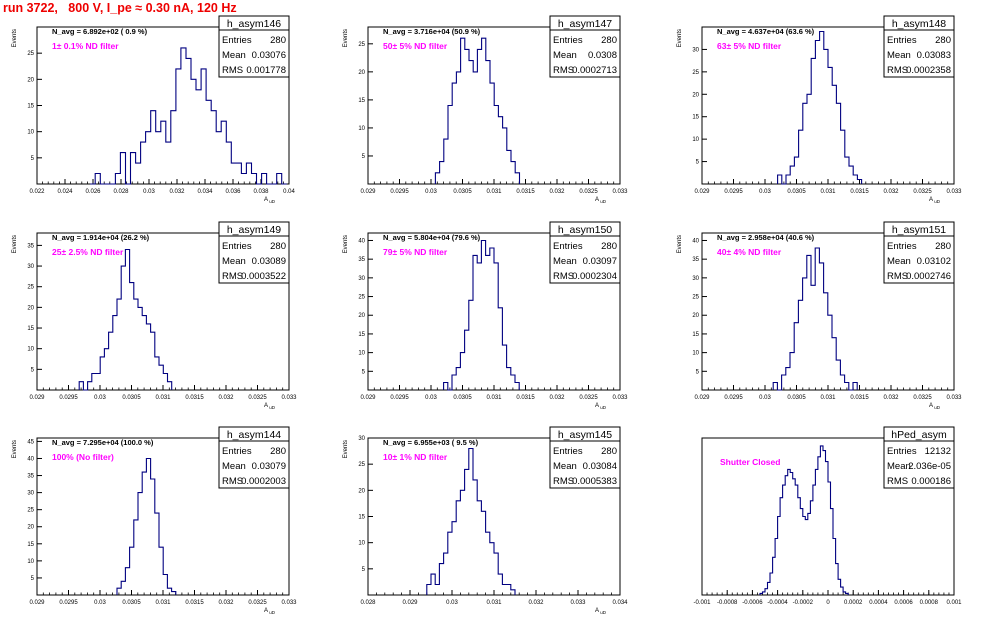 The height and width of the screenshot is (622, 996). What do you see at coordinates (399, 192) in the screenshot?
I see `x-tick-label: 0.0295` at bounding box center [399, 192].